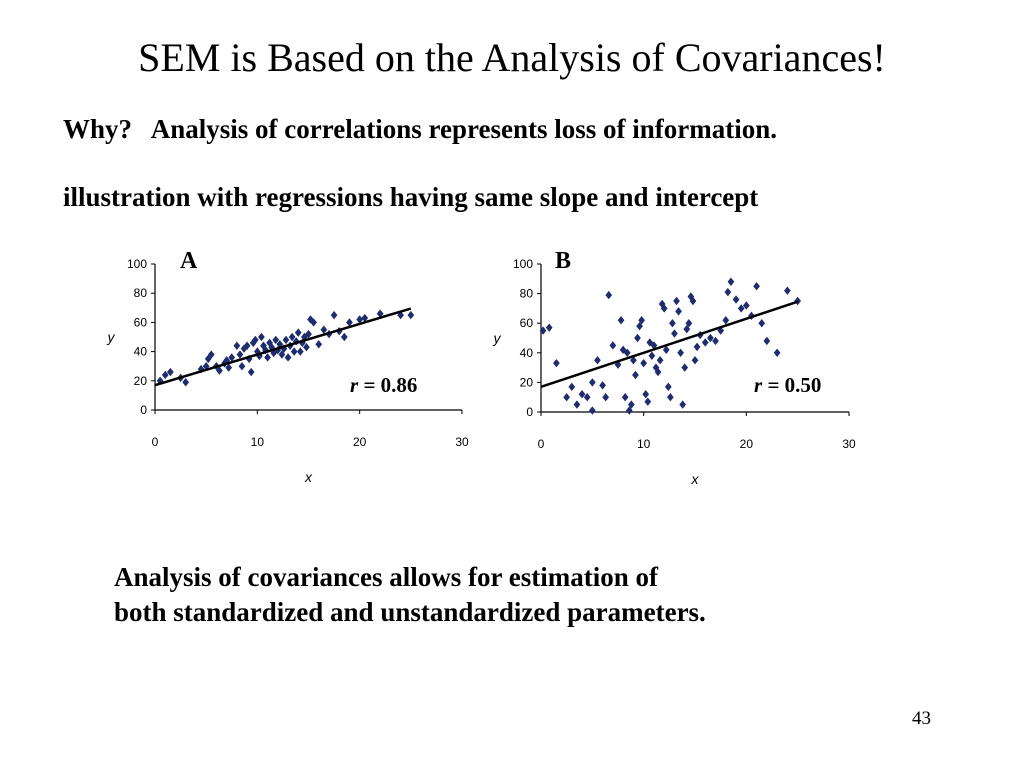  I want to click on chart-a-y-tick-label: 80, so click(141, 293).